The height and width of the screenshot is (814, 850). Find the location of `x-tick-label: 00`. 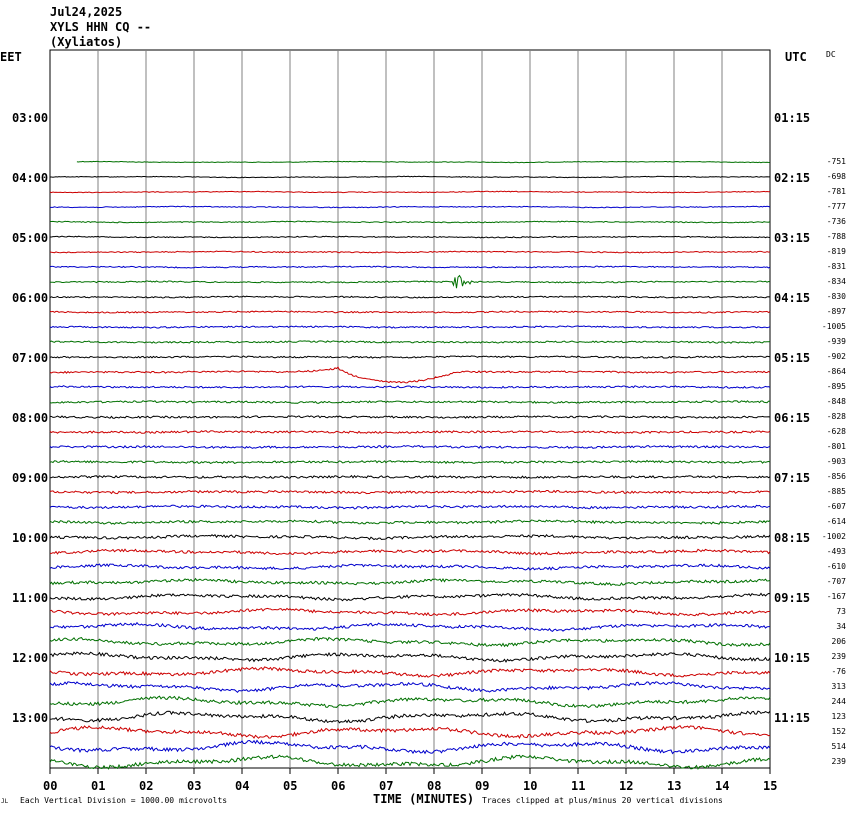

x-tick-label: 00 is located at coordinates (50, 786).